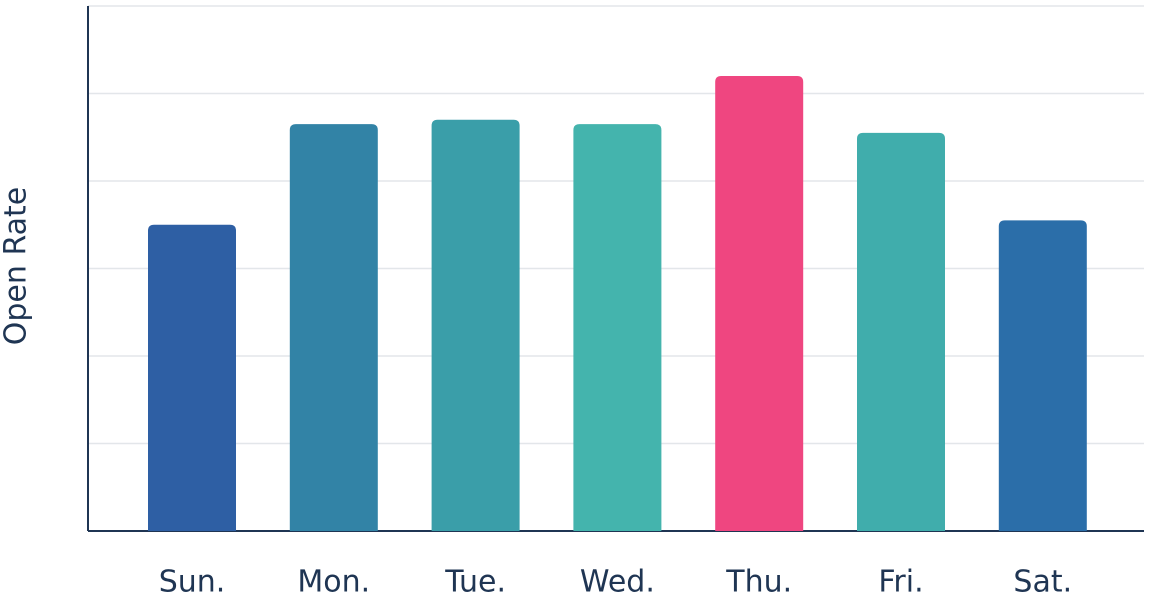  Describe the element at coordinates (900, 582) in the screenshot. I see `x-tick-label: Fri.` at that location.